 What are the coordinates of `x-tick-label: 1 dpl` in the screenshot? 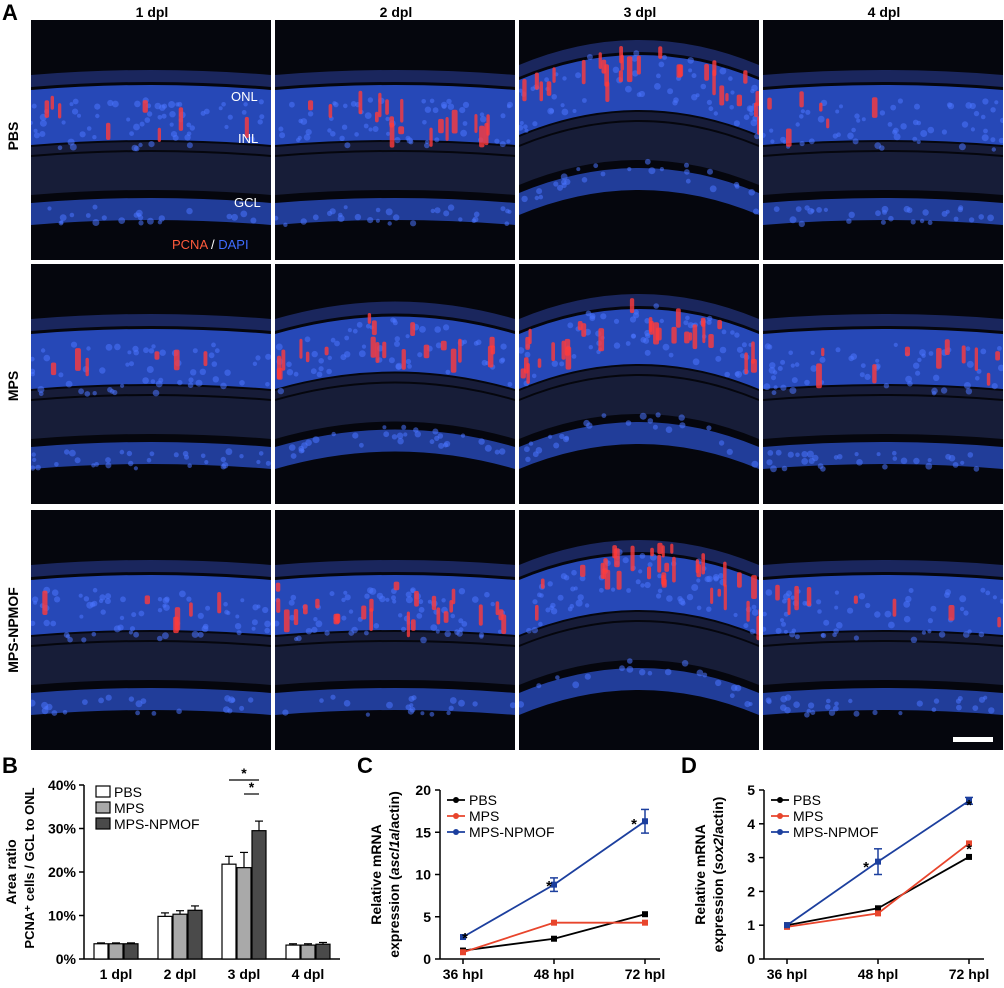 It's located at (116, 974).